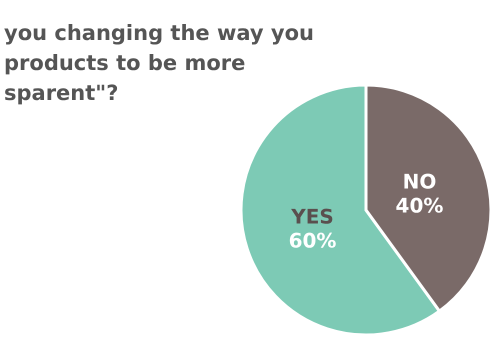  Describe the element at coordinates (159, 63) in the screenshot. I see `chart-title: you changing the way you products to be more sparent"?` at that location.